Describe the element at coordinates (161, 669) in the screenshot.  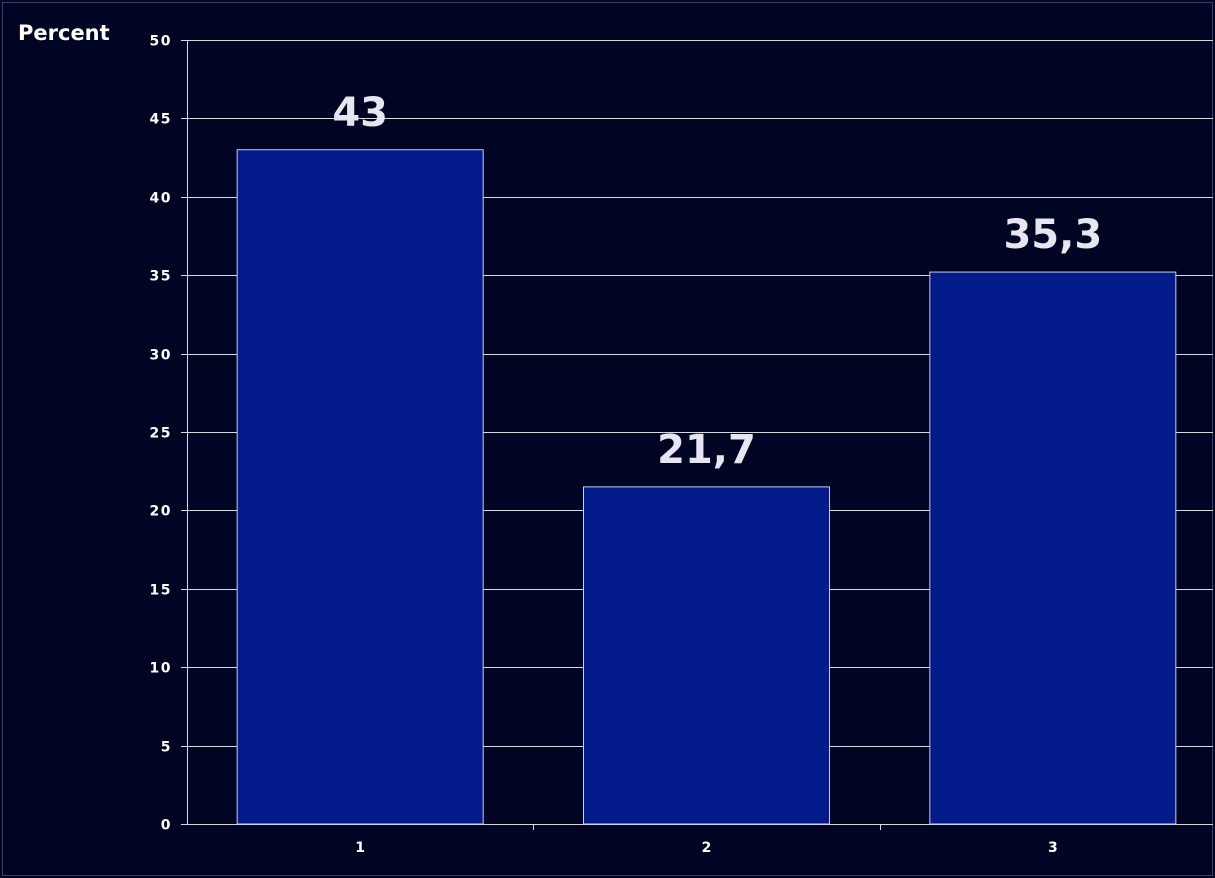
I see `y-tick-label: 10` at that location.